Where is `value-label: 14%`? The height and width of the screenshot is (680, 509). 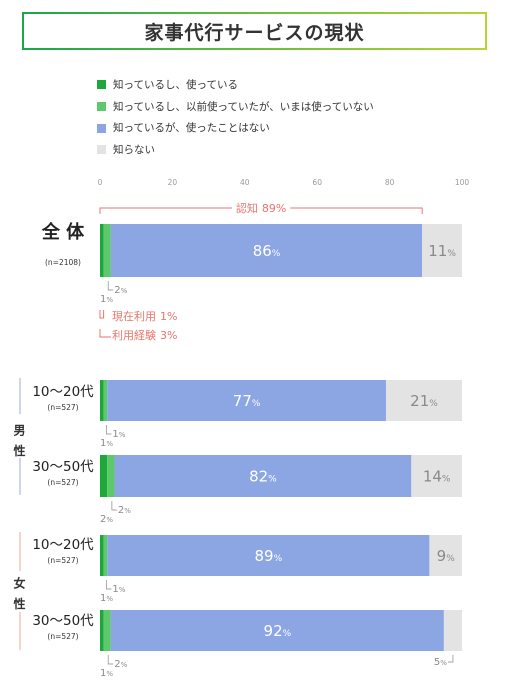
value-label: 14% is located at coordinates (437, 477).